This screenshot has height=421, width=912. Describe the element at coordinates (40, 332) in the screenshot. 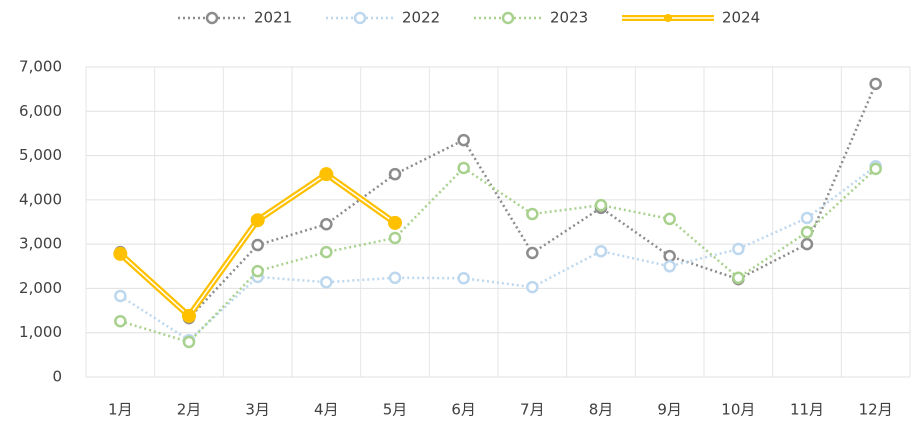

I see `y-tick-label: 1,000` at that location.